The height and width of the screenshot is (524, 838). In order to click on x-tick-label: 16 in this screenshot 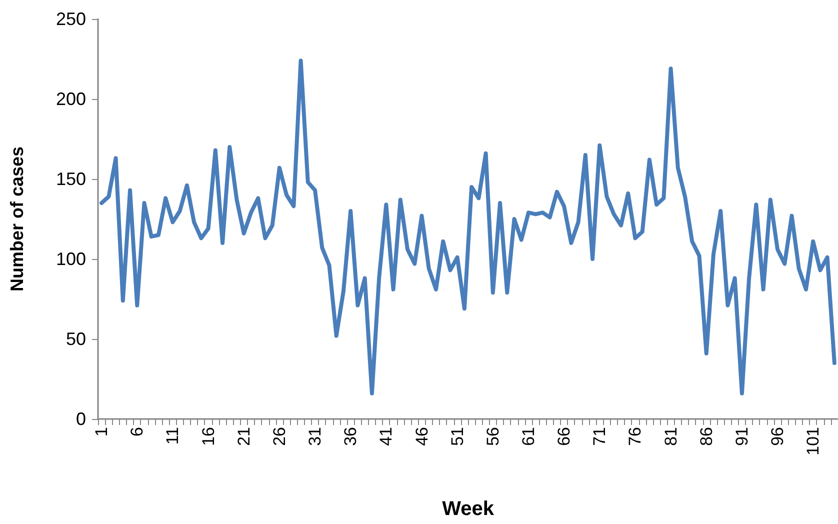, I will do `click(208, 436)`.